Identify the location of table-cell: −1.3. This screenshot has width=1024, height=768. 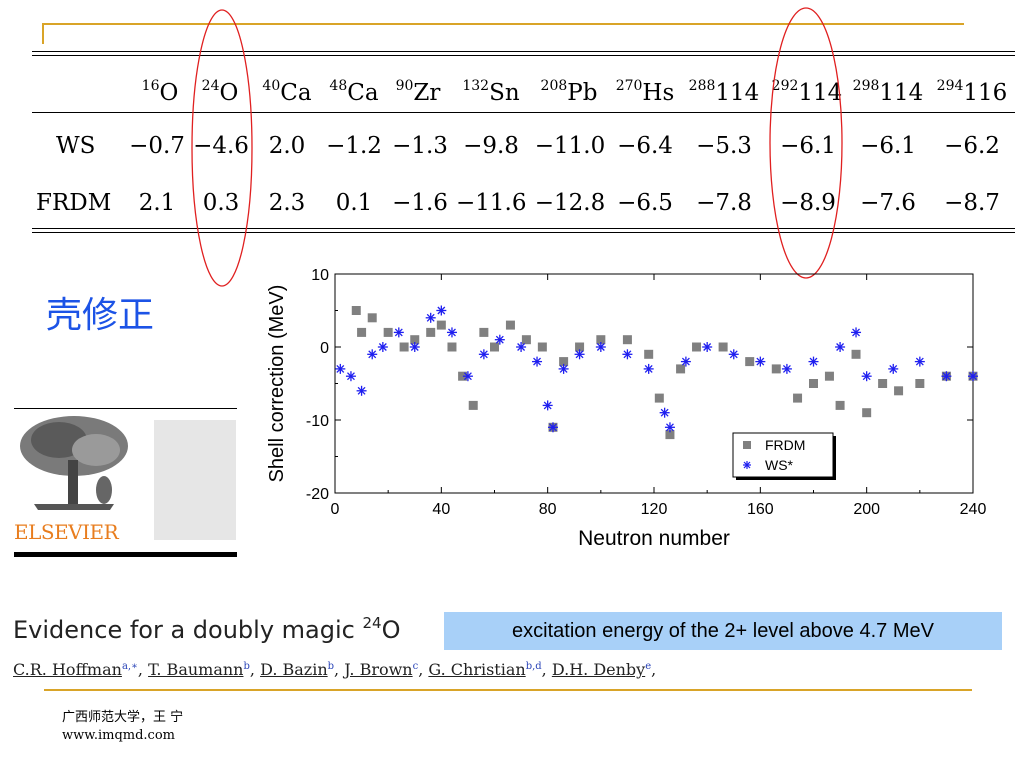
(420, 146).